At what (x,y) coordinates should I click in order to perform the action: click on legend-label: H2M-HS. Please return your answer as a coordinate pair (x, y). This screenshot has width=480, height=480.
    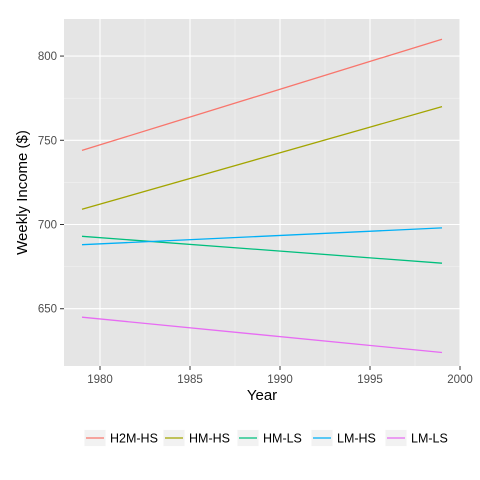
    Looking at the image, I should click on (134, 439).